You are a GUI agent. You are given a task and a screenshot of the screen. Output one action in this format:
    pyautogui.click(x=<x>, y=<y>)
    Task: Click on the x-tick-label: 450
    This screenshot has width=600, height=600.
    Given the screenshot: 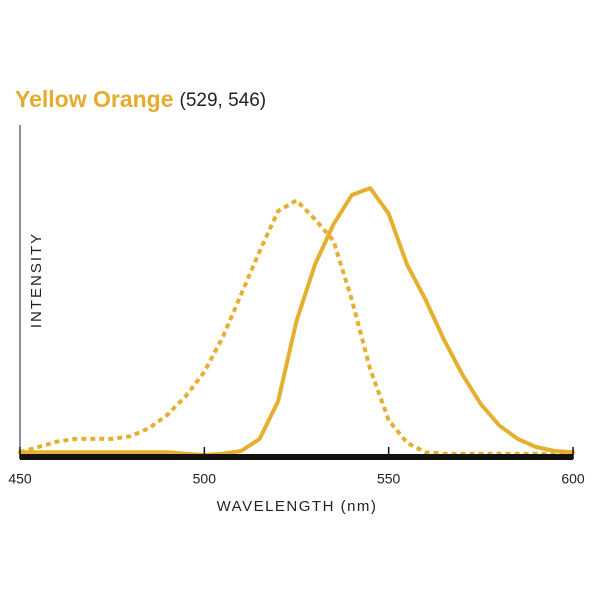 What is the action you would take?
    pyautogui.click(x=20, y=479)
    